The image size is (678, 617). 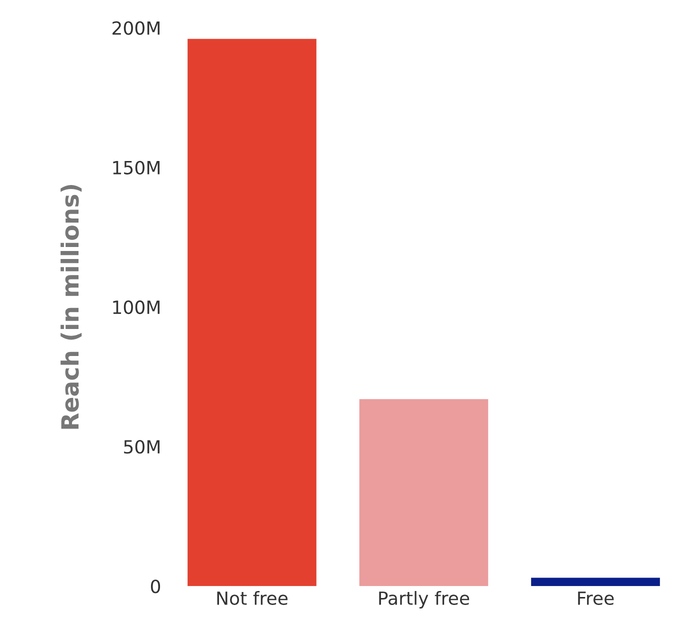 I want to click on y-tick-label: 100M, so click(x=136, y=307).